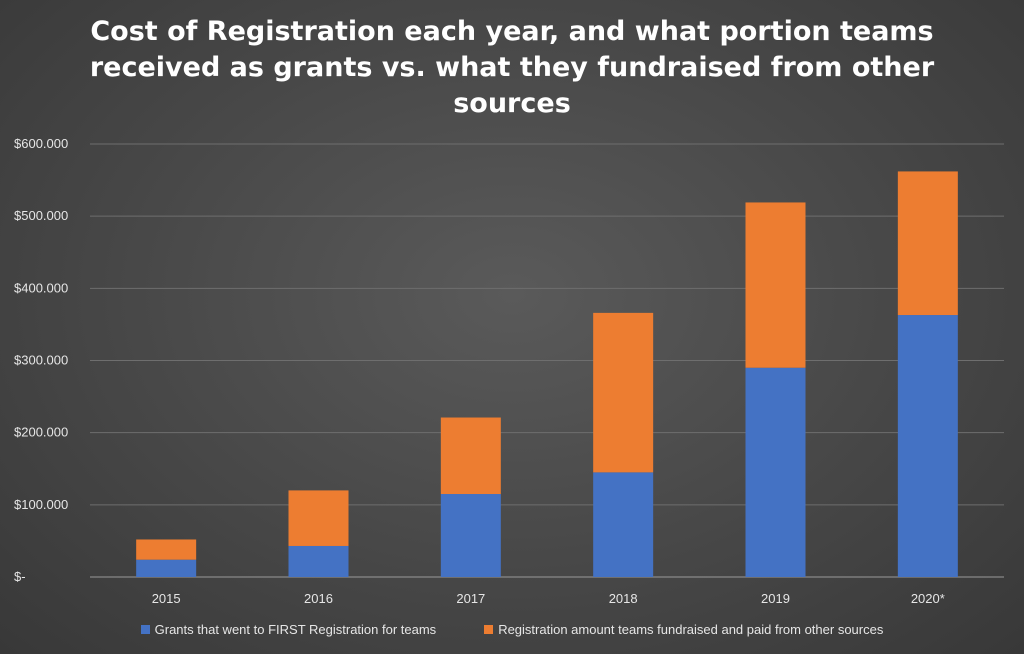 The image size is (1024, 654). I want to click on legend-swatch-grants, so click(145, 629).